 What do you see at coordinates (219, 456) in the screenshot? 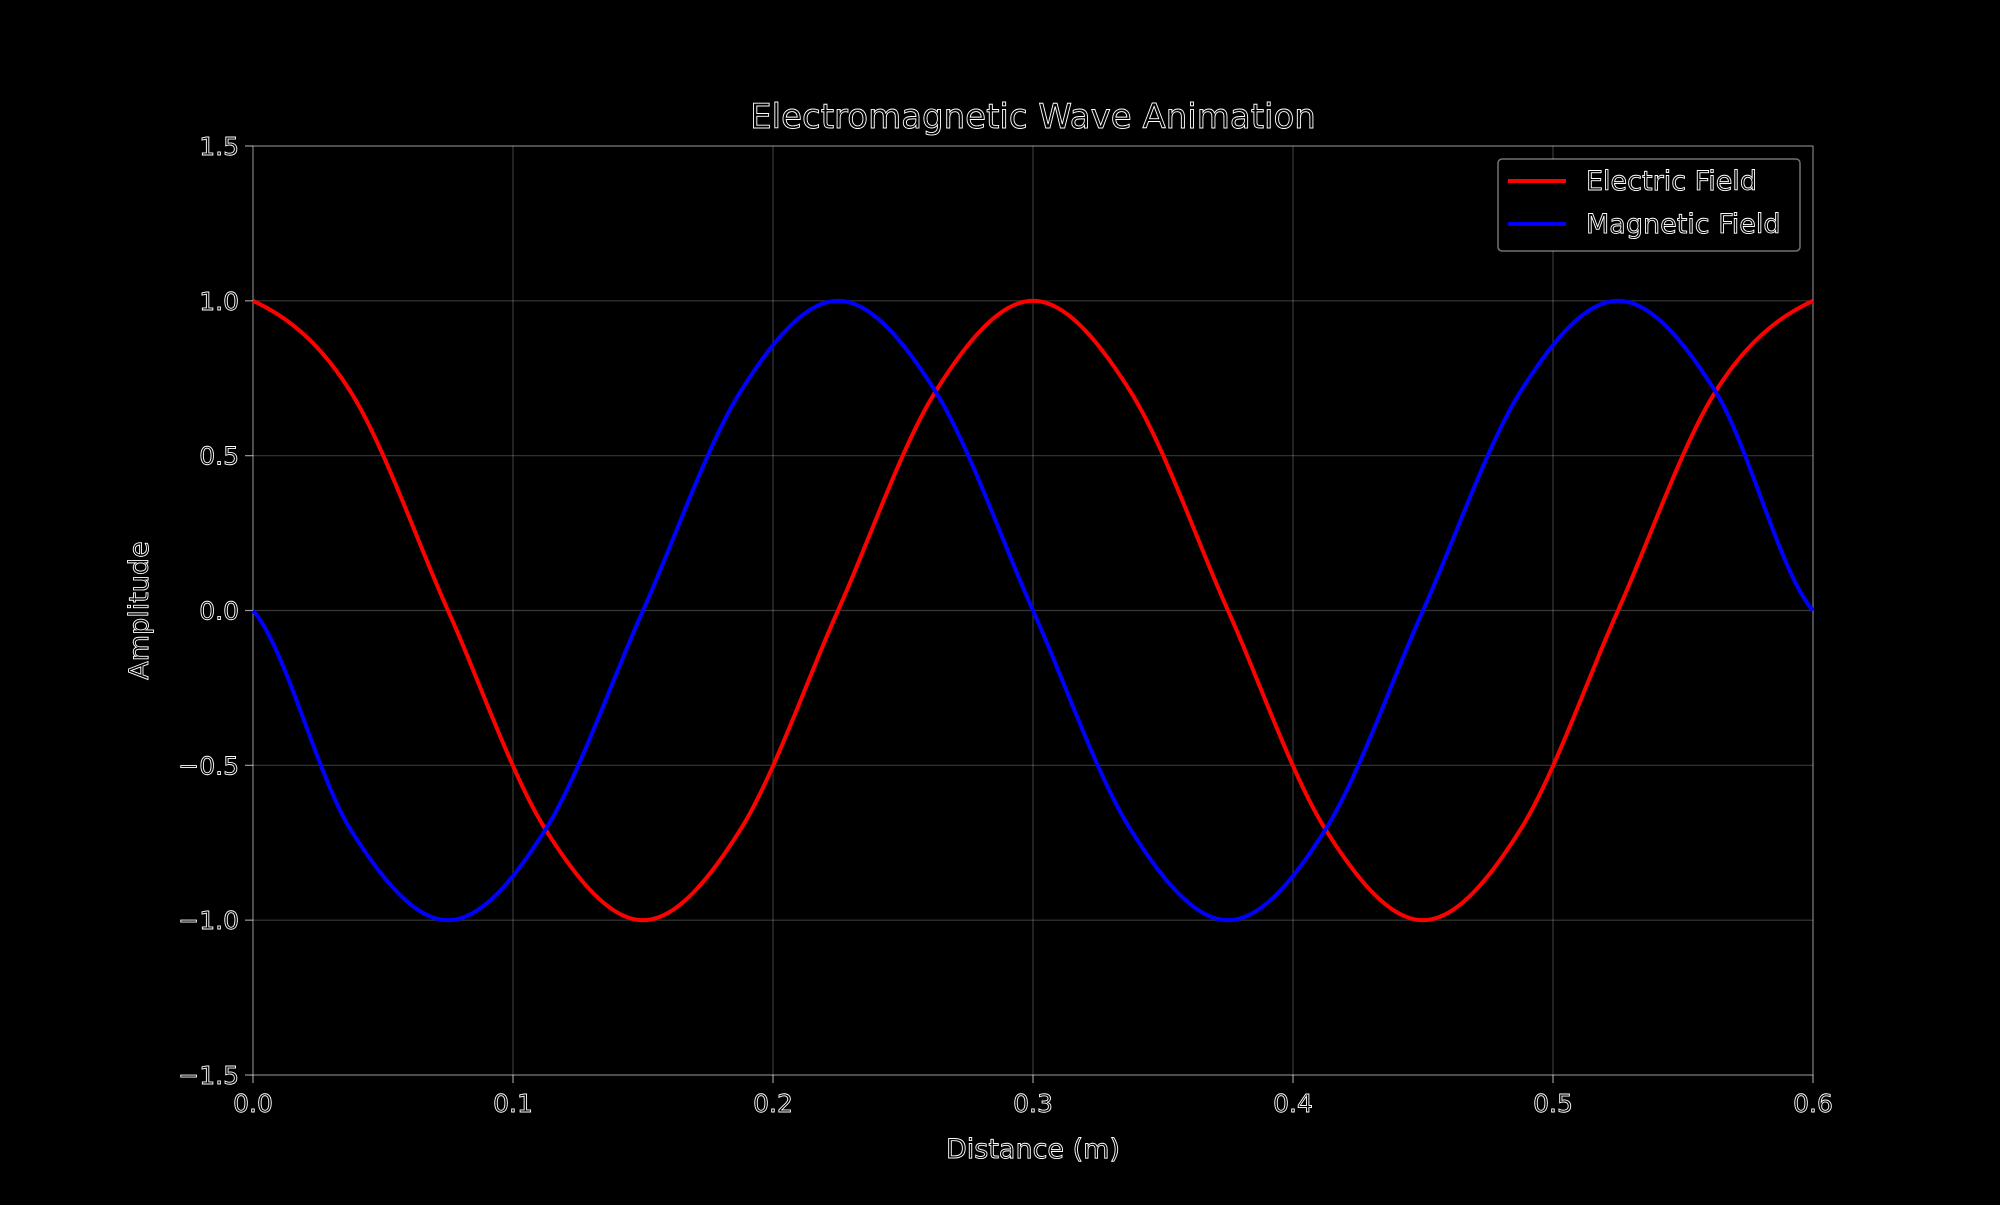
I see `y-tick-label: 0.5` at bounding box center [219, 456].